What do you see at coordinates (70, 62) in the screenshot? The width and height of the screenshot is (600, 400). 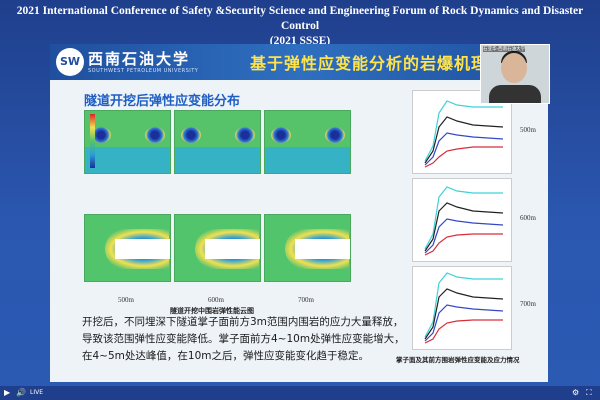 I see `university-logo: SW` at bounding box center [70, 62].